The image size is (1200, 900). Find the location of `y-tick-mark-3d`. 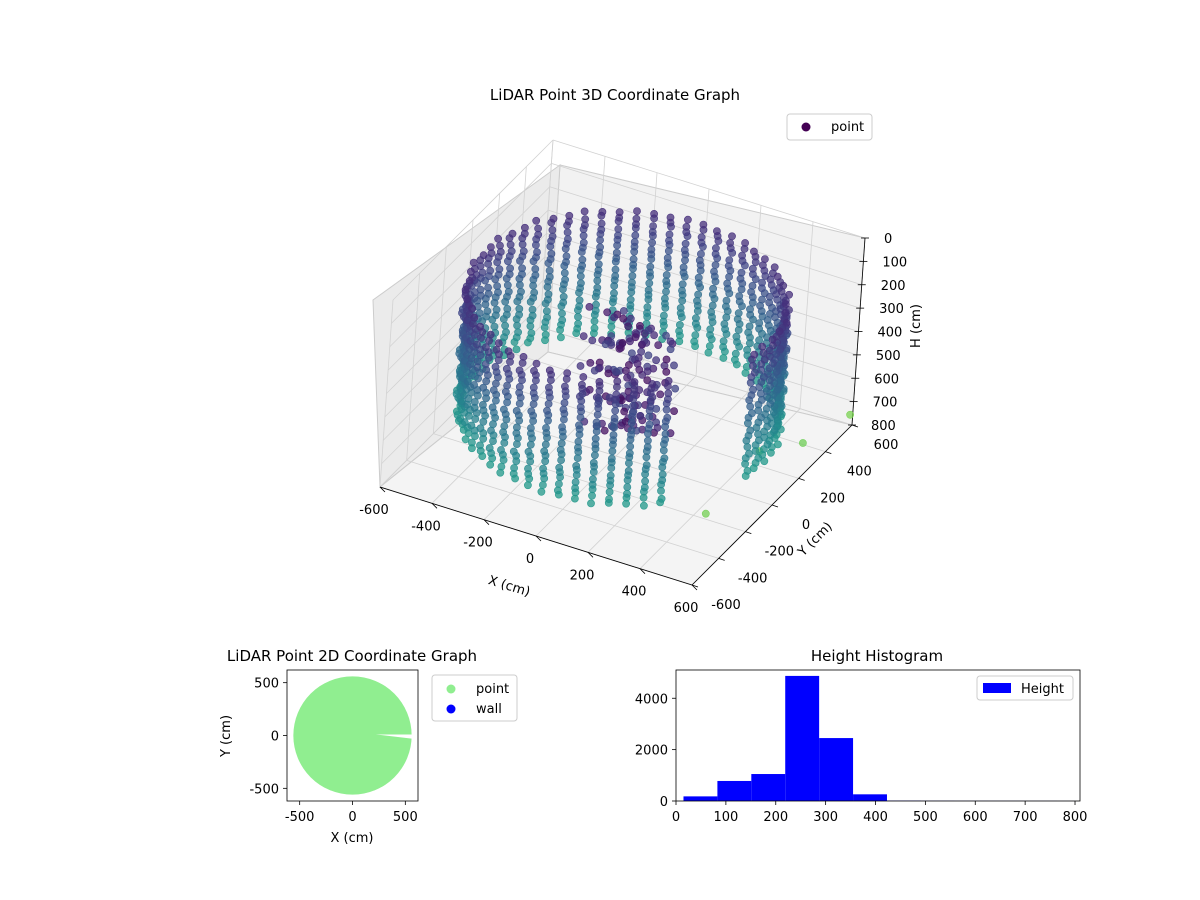

y-tick-mark-3d is located at coordinates (828, 453).